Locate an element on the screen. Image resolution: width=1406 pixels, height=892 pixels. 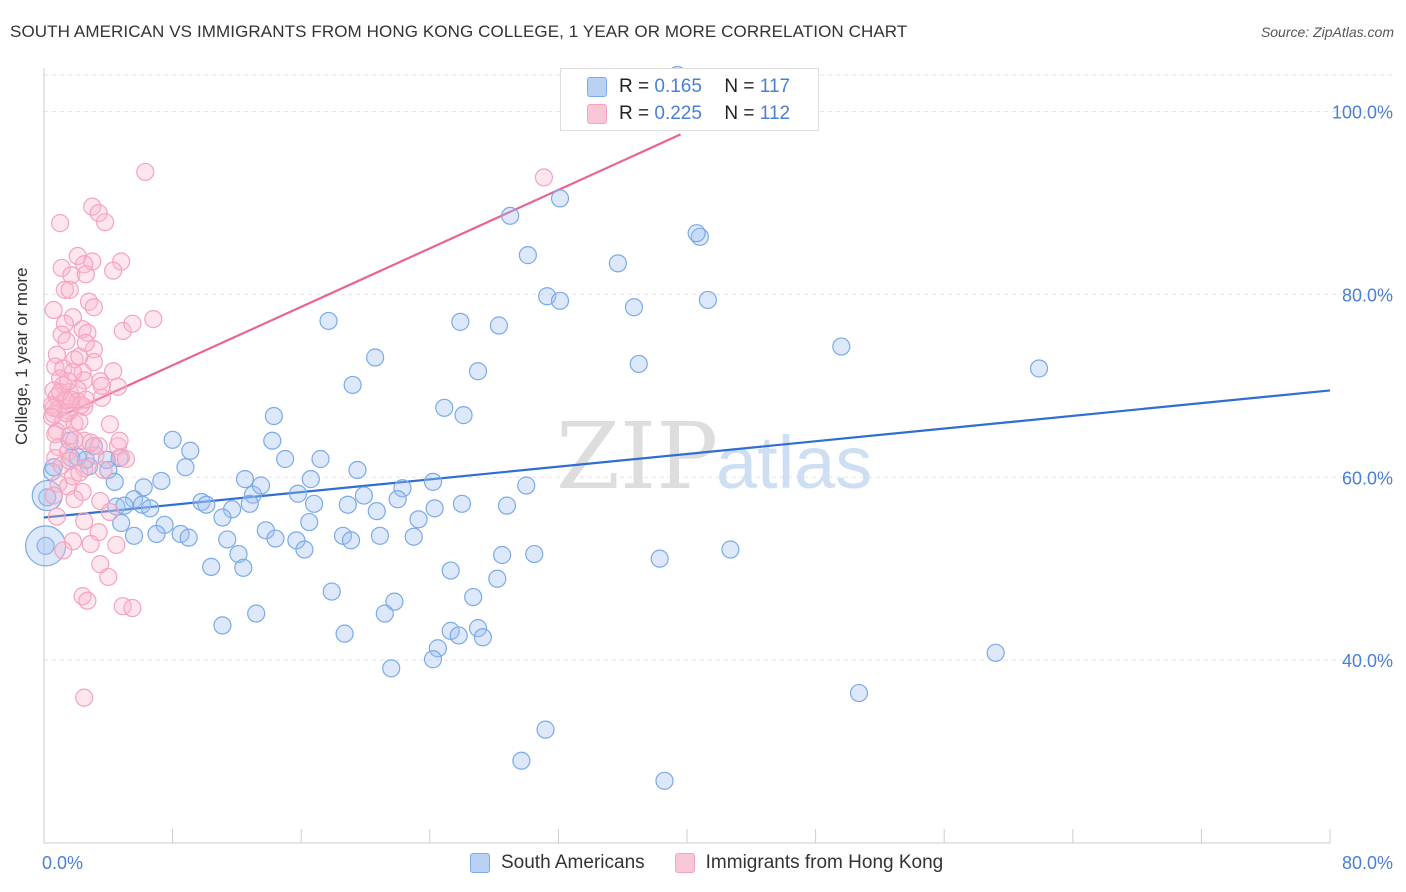
legend-r-value: 0.165 is located at coordinates (678, 86).